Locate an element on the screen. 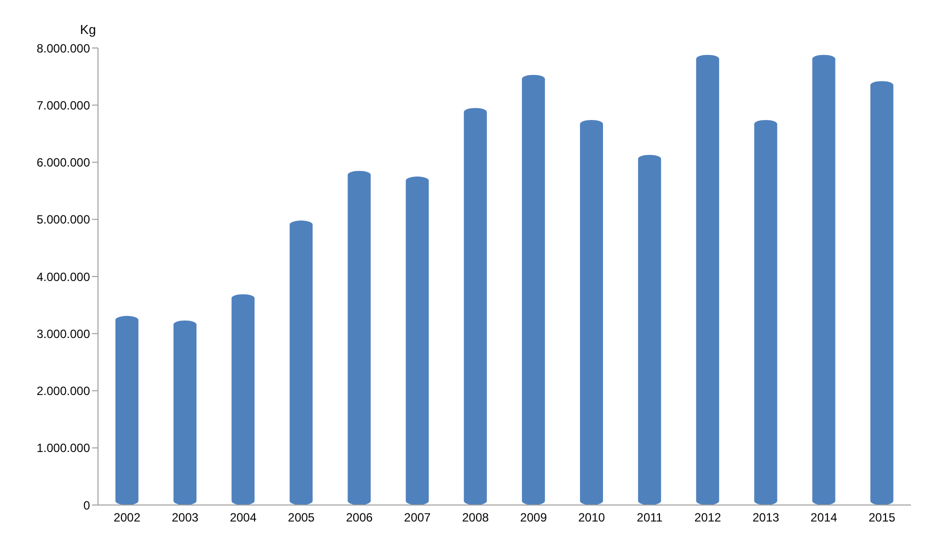 This screenshot has height=553, width=929. y-tick-label: 5.000.000 is located at coordinates (63, 219).